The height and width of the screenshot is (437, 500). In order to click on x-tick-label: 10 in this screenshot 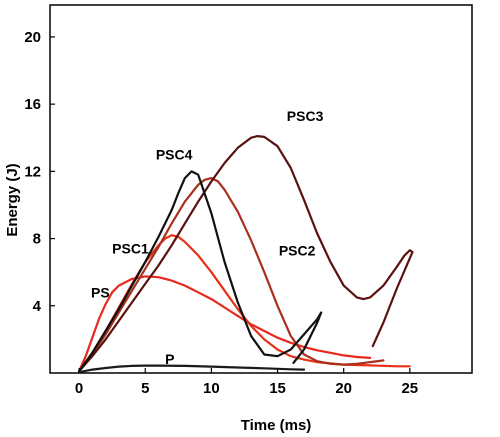, I will do `click(211, 388)`.